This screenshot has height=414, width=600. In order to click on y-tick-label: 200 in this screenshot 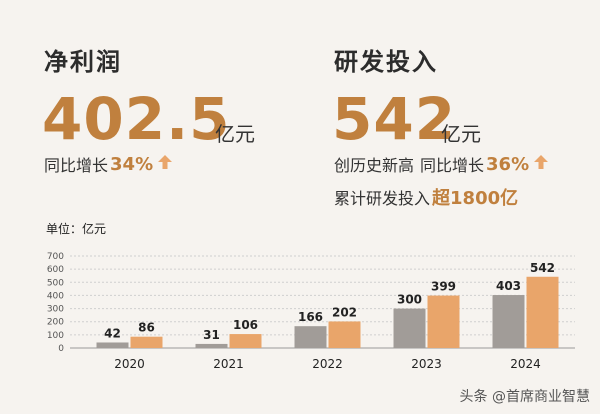, I will do `click(55, 323)`.